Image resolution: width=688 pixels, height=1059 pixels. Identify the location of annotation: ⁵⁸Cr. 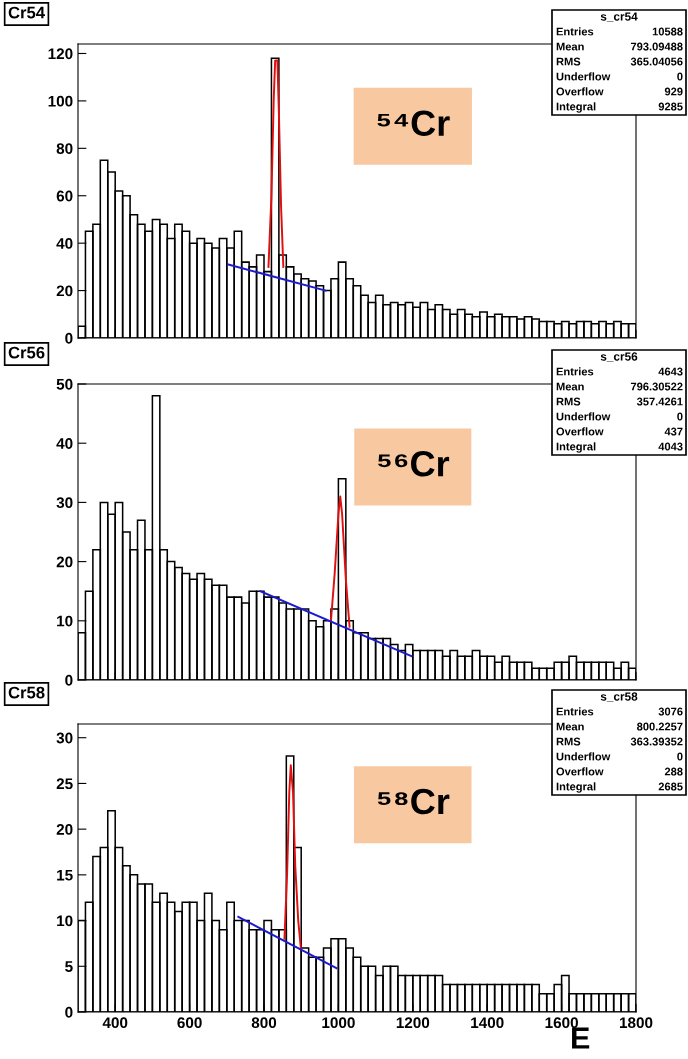
(413, 801).